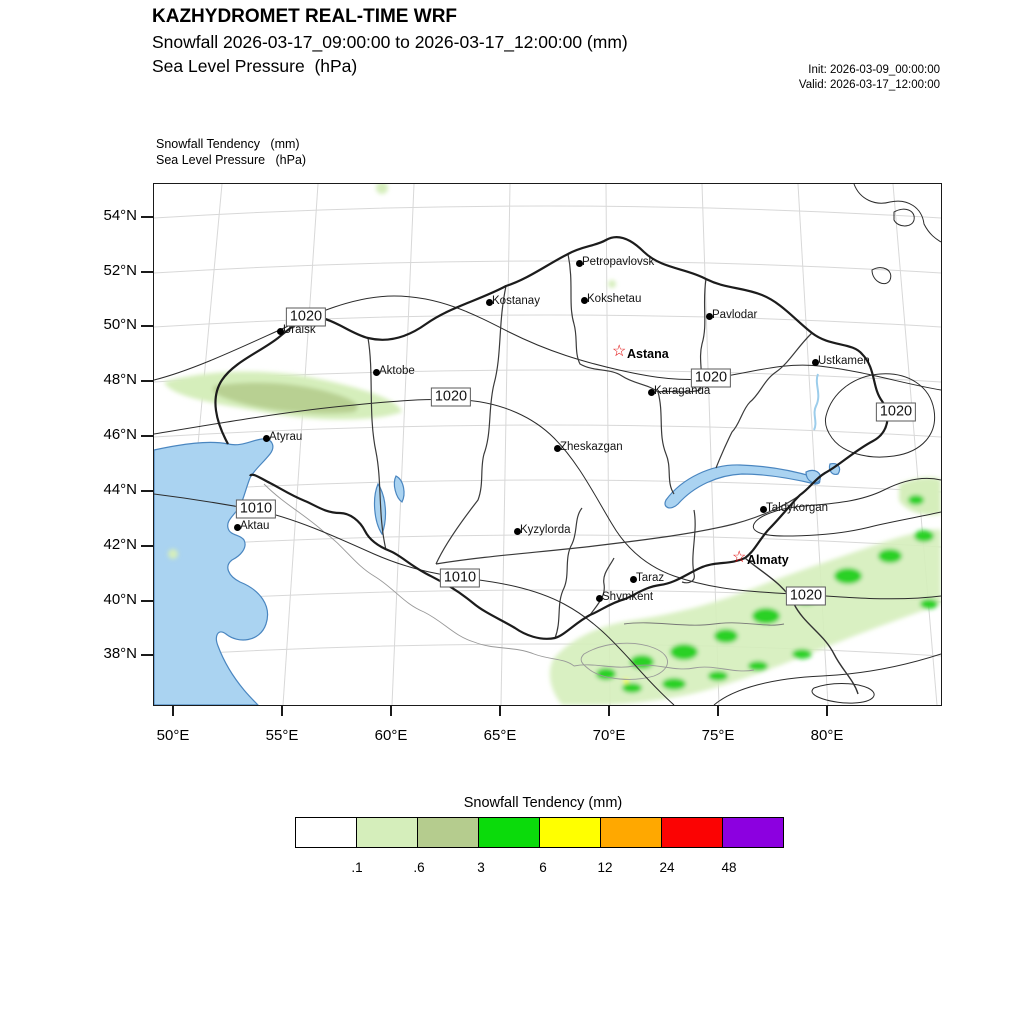  I want to click on colorbar-title: Snowfall Tendency (mm), so click(543, 803).